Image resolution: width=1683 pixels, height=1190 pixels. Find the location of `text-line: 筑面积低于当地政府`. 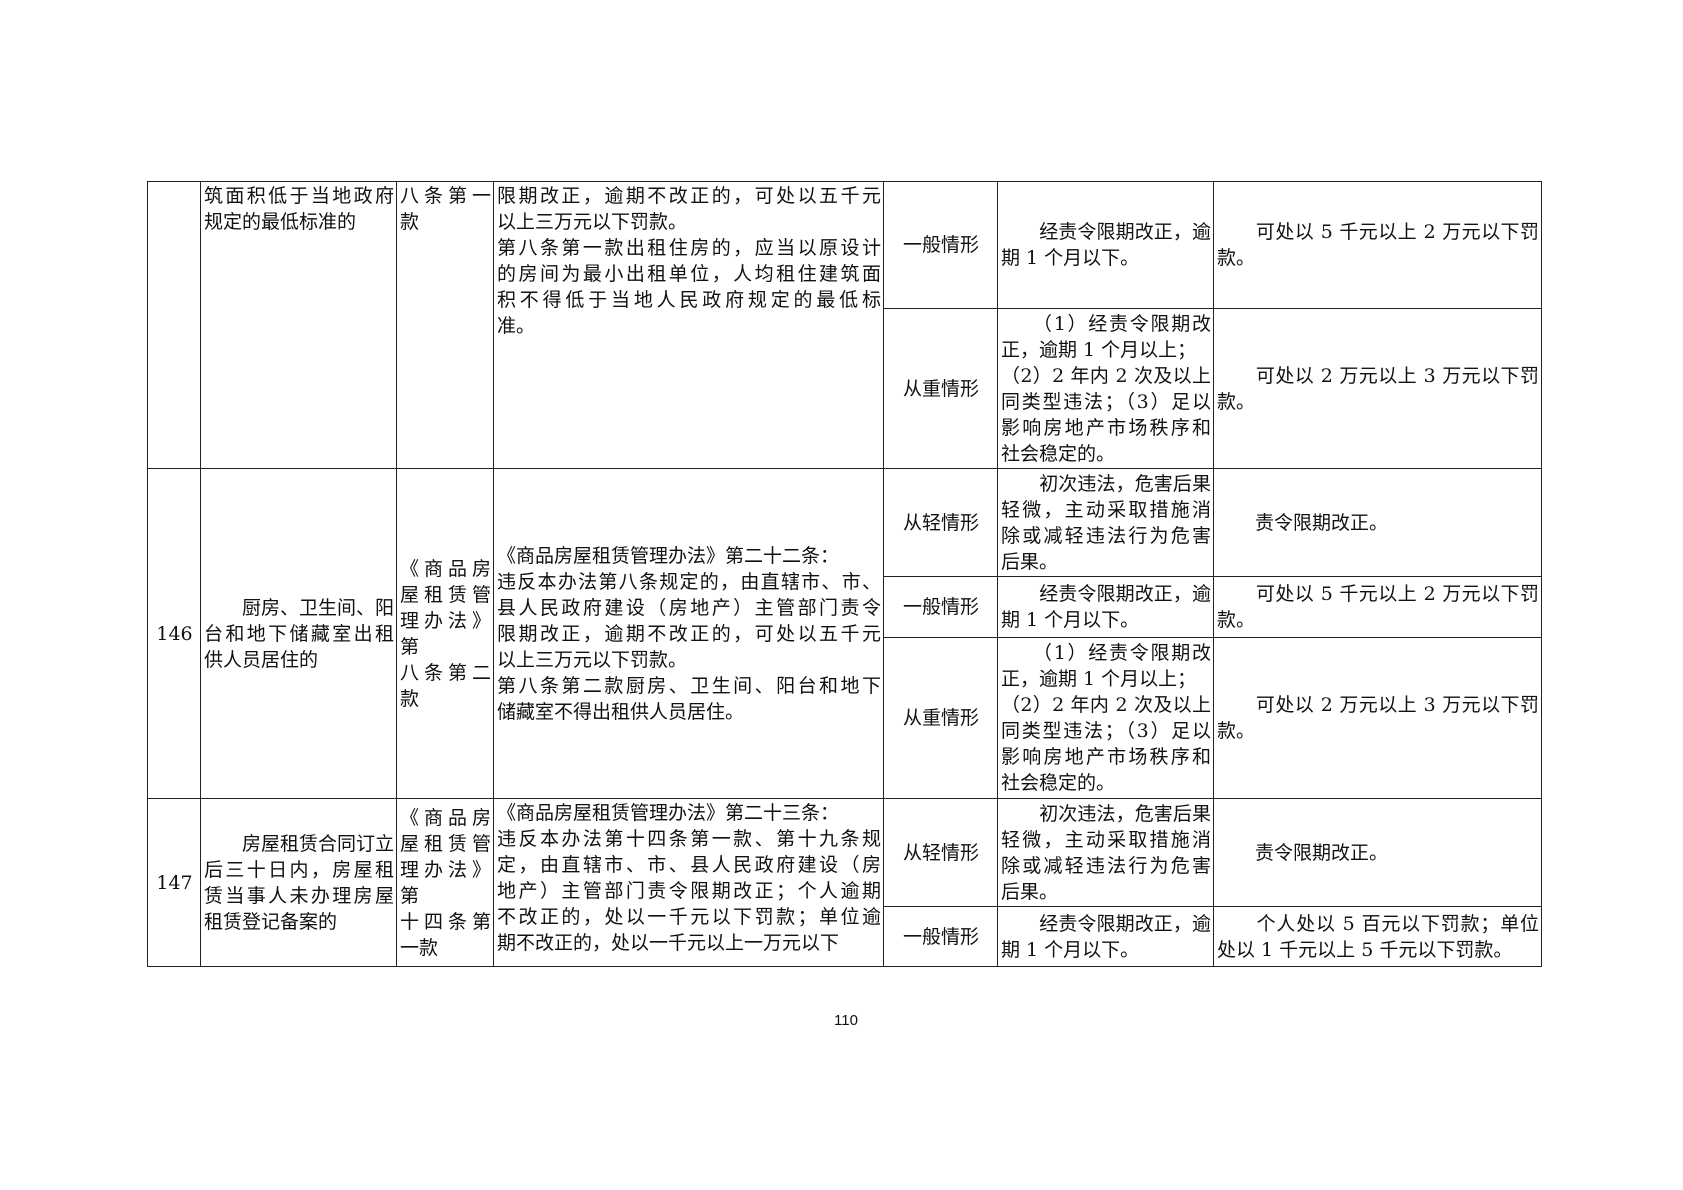

text-line: 筑面积低于当地政府 is located at coordinates (299, 196).